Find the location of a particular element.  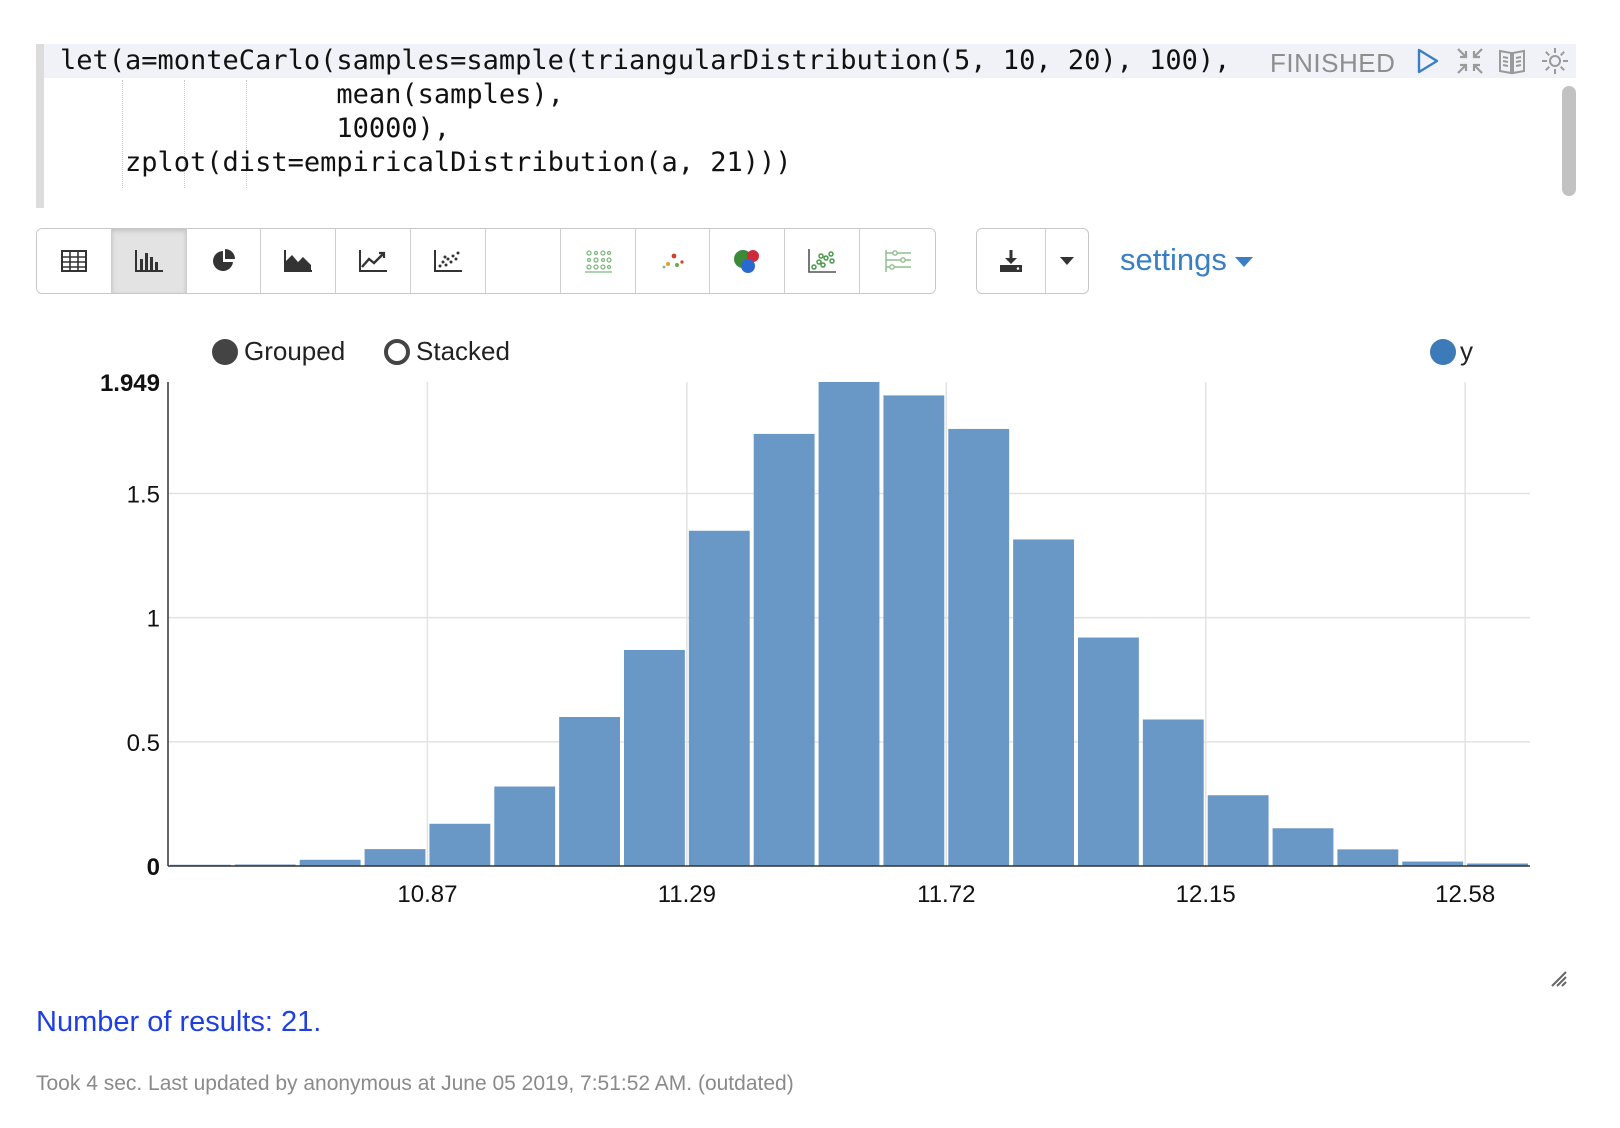

line-chart-button is located at coordinates (374, 261).